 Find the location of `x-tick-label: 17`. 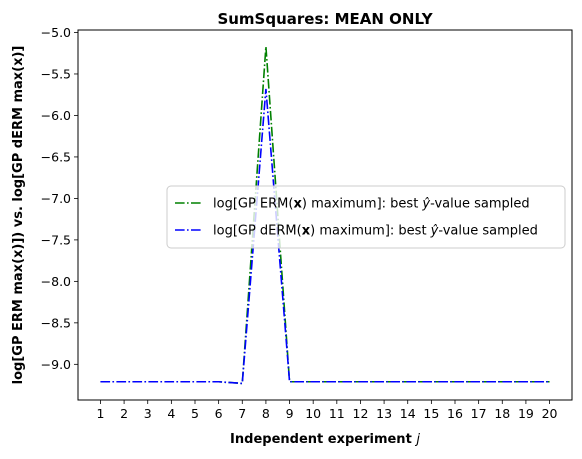

x-tick-label: 17 is located at coordinates (479, 413).